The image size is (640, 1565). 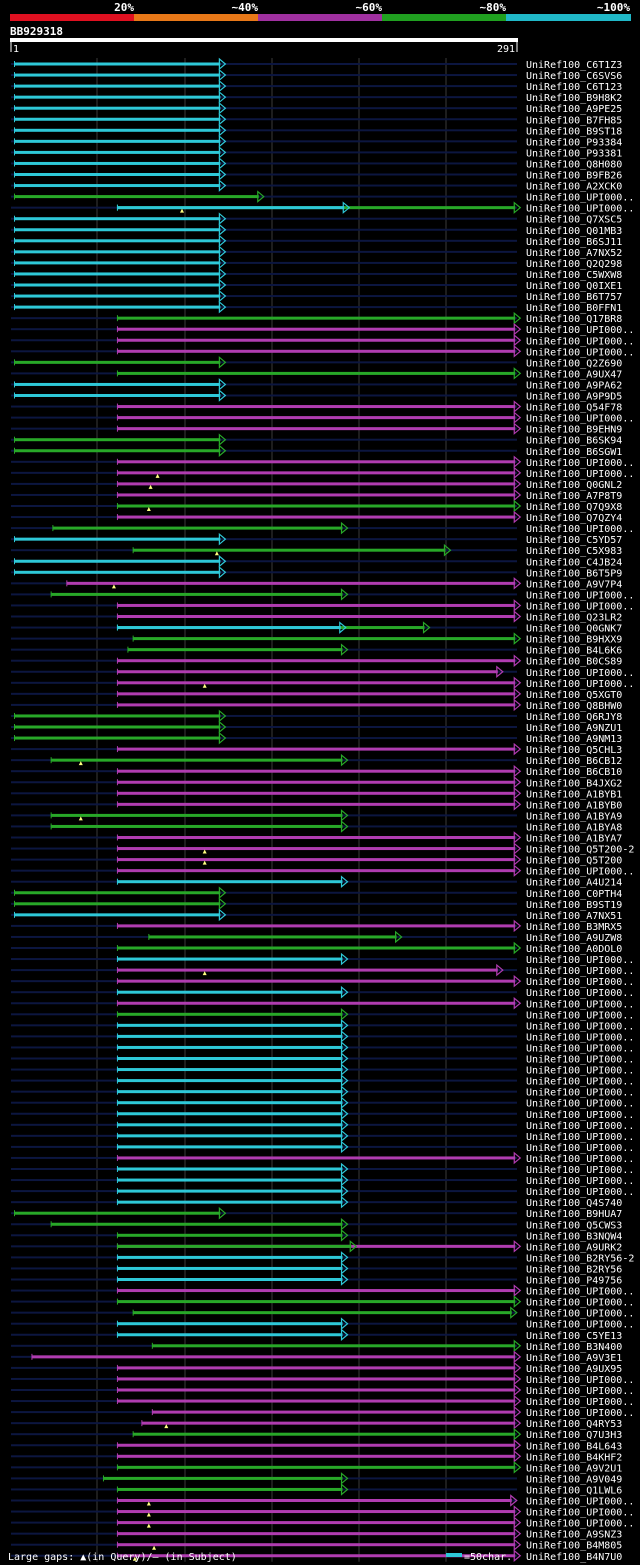 What do you see at coordinates (574, 1535) in the screenshot?
I see `hit-label: UniRef100_A9SNZ3` at bounding box center [574, 1535].